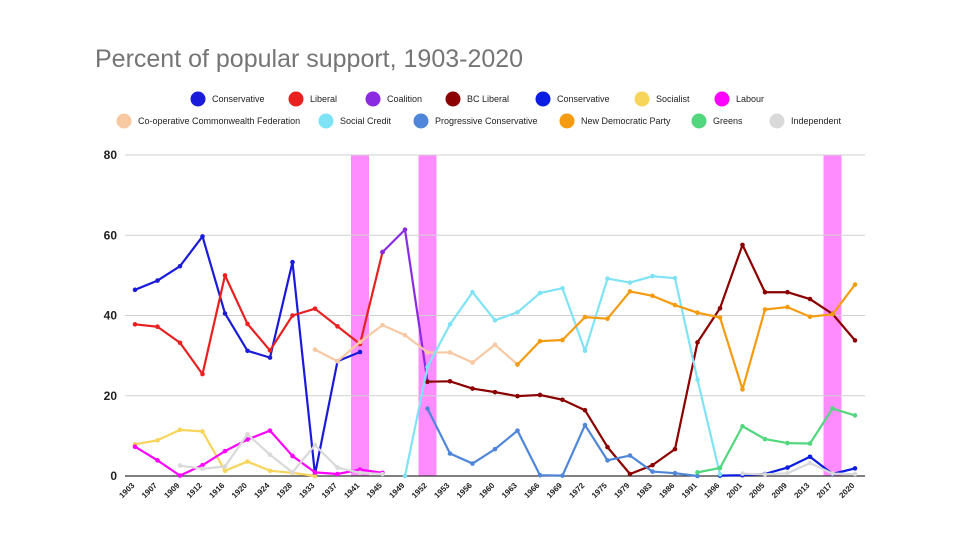 The height and width of the screenshot is (540, 960). What do you see at coordinates (219, 121) in the screenshot?
I see `legend-label: Co-operative Commonwealth Federation` at bounding box center [219, 121].